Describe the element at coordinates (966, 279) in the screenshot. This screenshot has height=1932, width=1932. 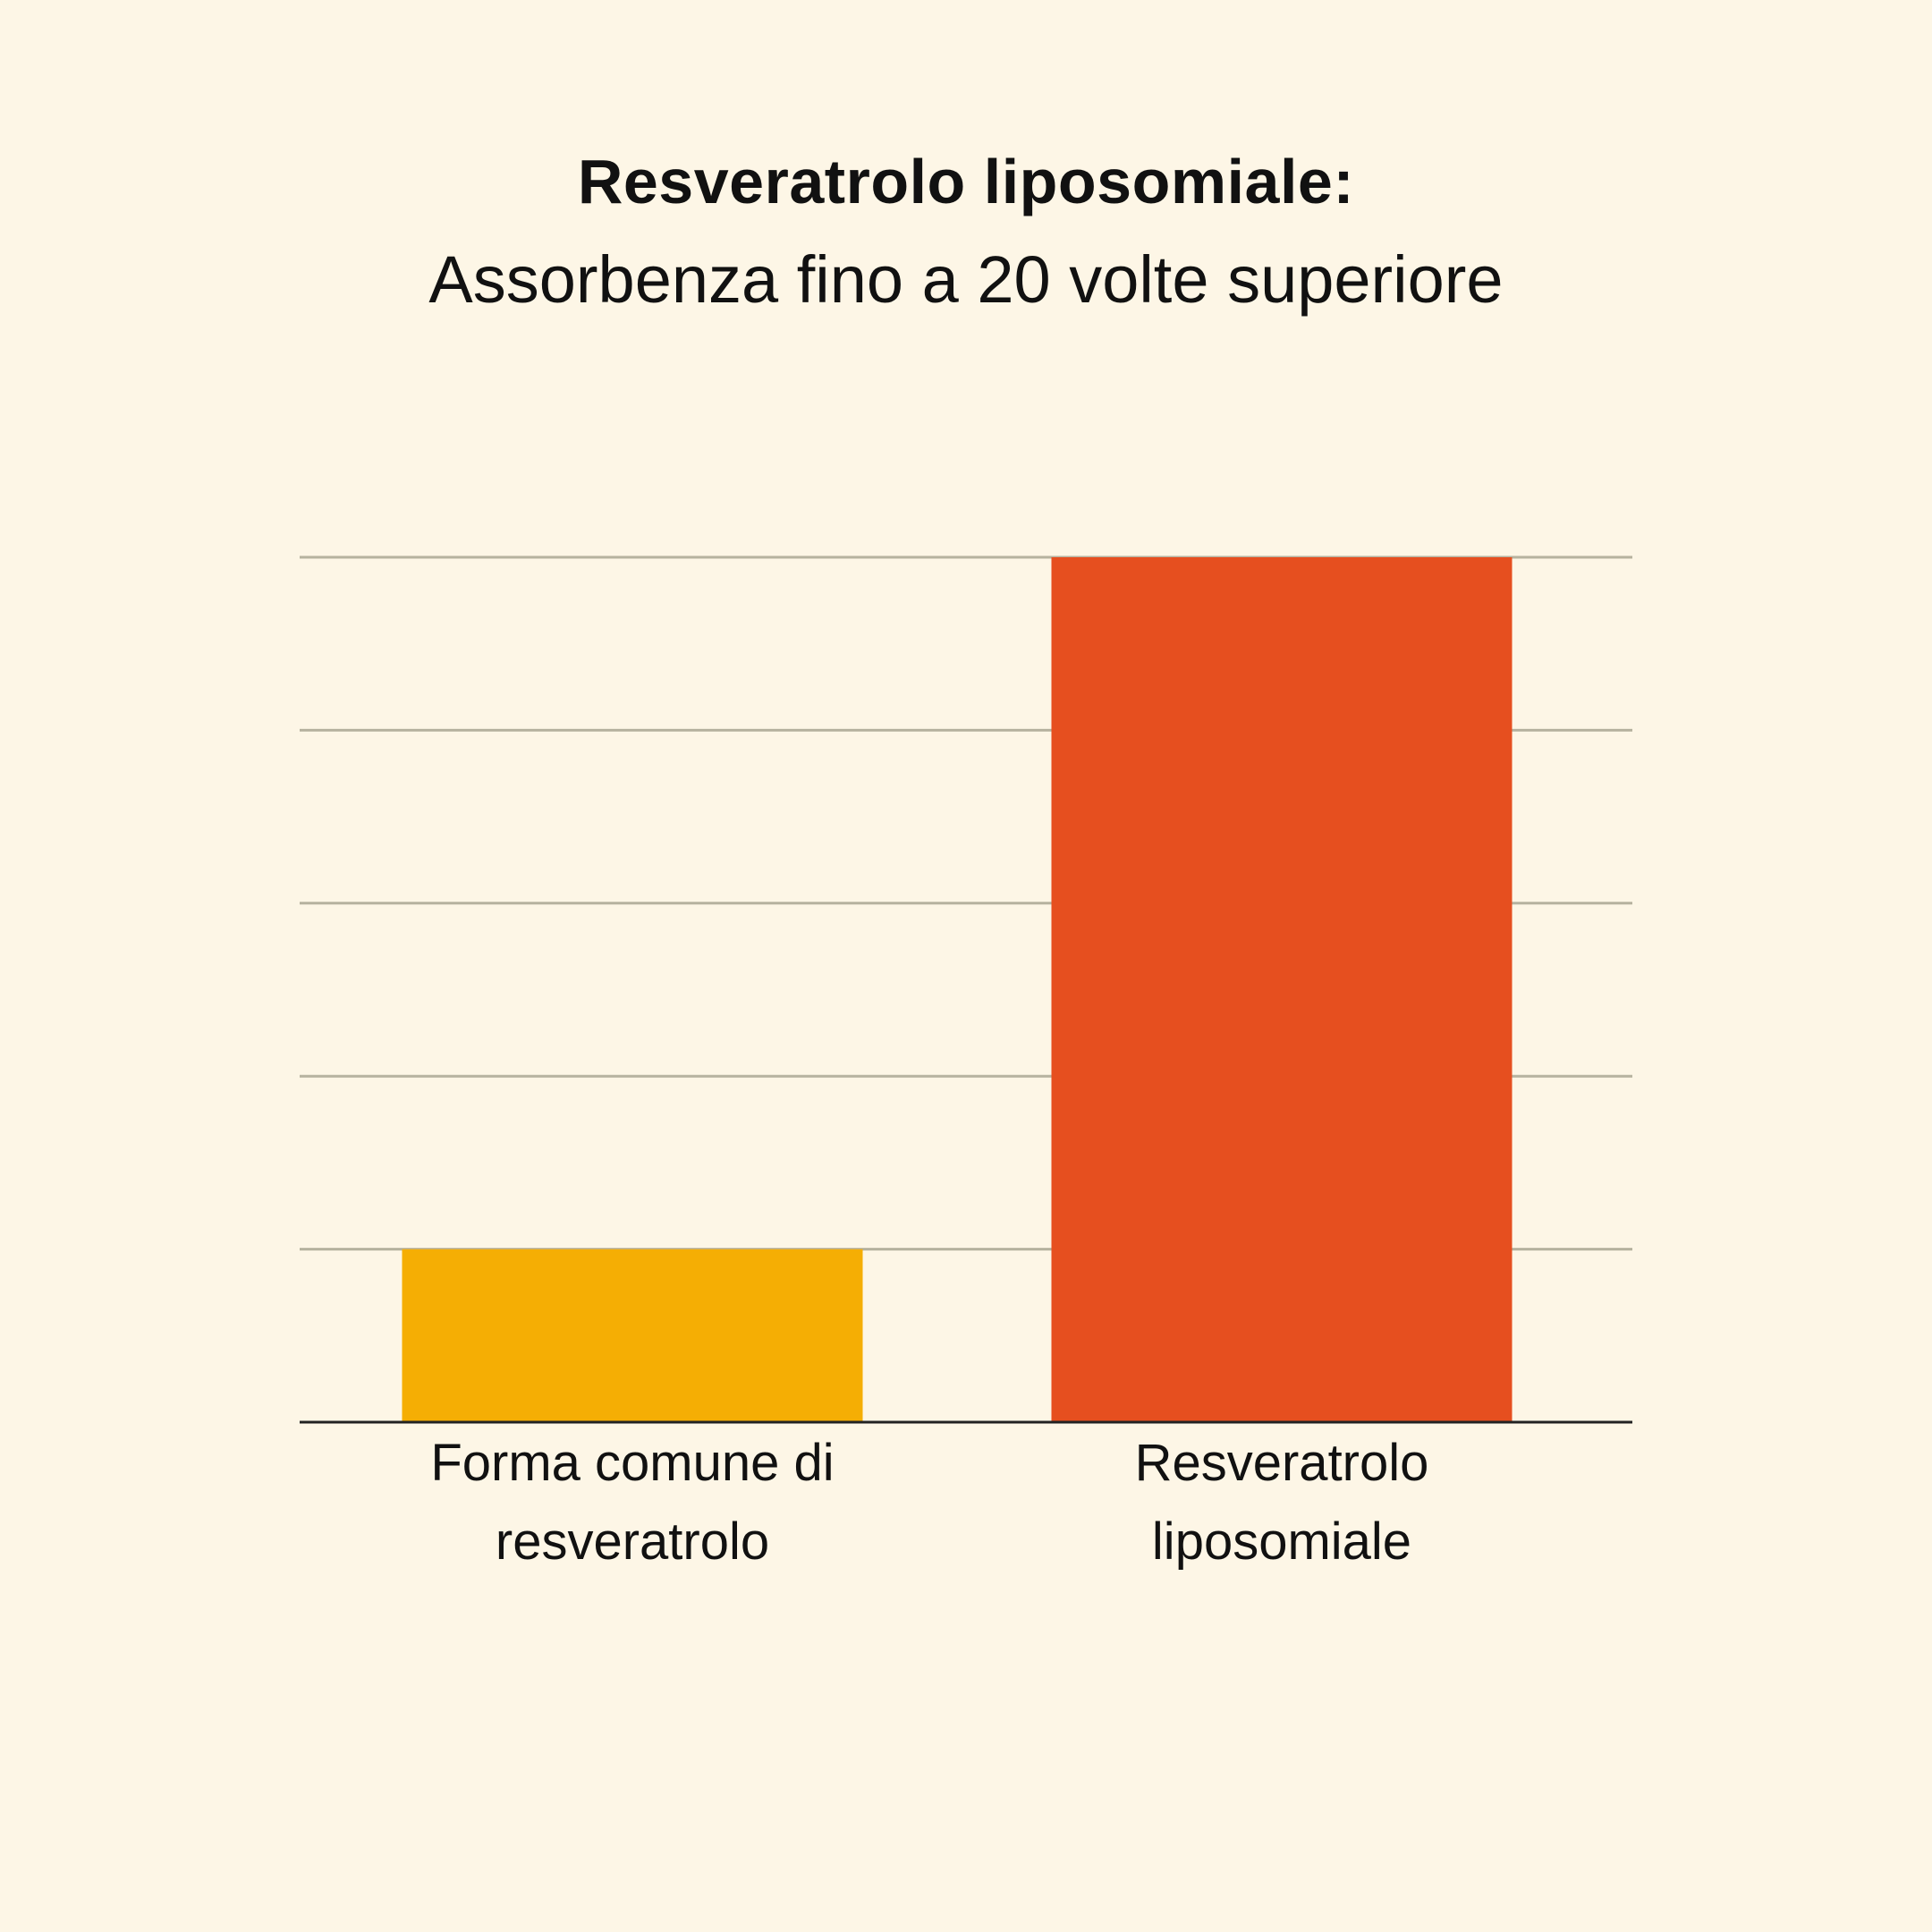
I see `chart-subtitle: Assorbenza fino a 20 volte superiore` at that location.